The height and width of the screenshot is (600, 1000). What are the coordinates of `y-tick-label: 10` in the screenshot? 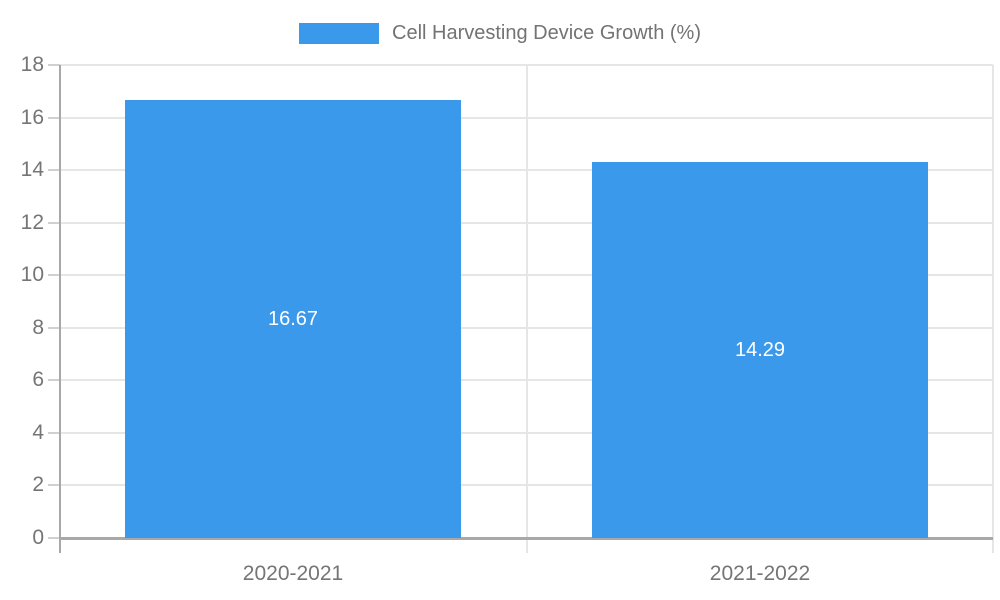 It's located at (32, 274).